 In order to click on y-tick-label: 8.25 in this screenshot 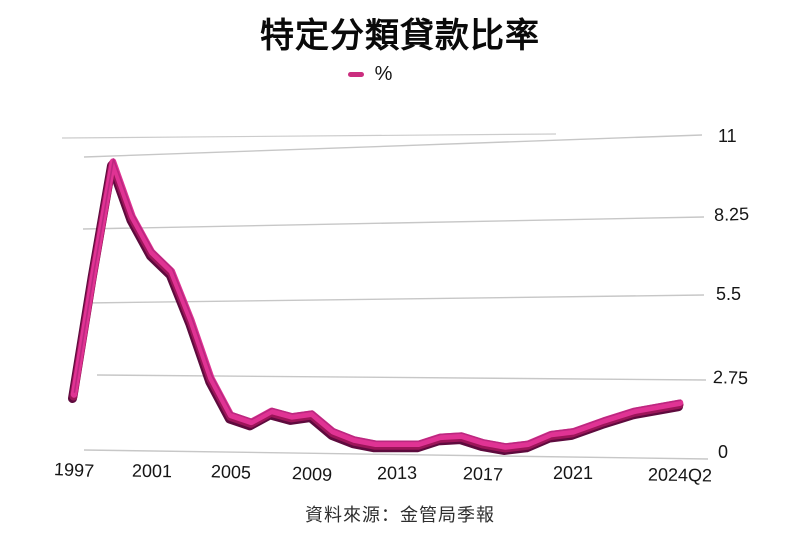, I will do `click(731, 214)`.